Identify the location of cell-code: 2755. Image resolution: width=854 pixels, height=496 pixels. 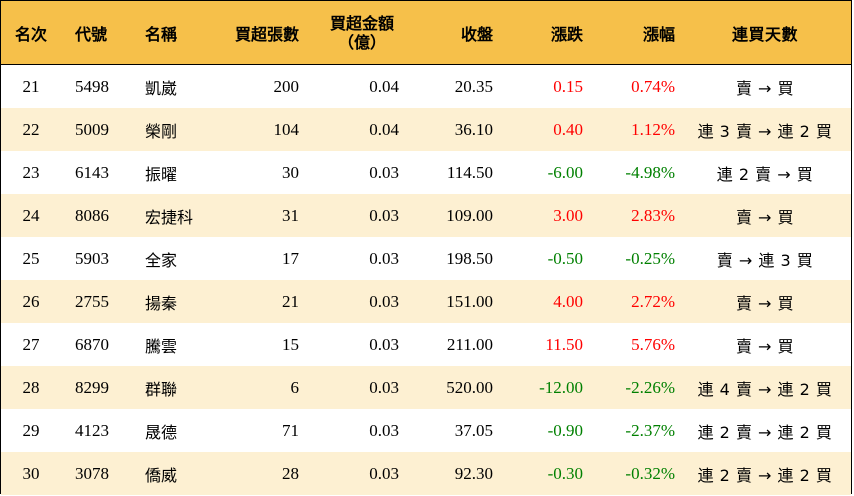
(92, 301).